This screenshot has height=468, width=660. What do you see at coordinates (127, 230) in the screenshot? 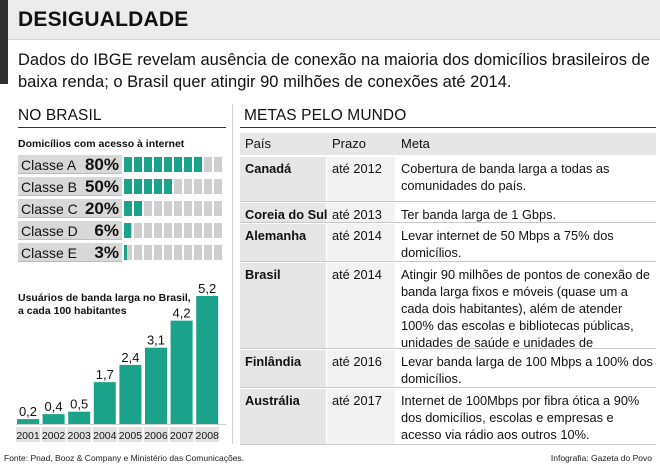
I see `class-cell-partial` at bounding box center [127, 230].